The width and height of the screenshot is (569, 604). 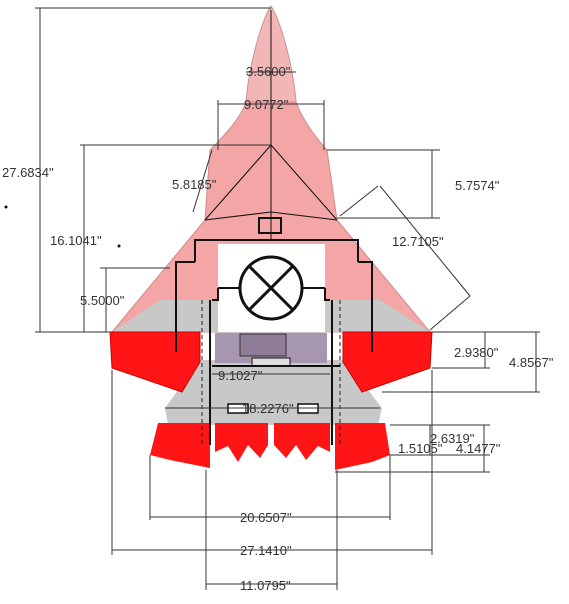 What do you see at coordinates (362, 446) in the screenshot?
I see `right-lower-fin` at bounding box center [362, 446].